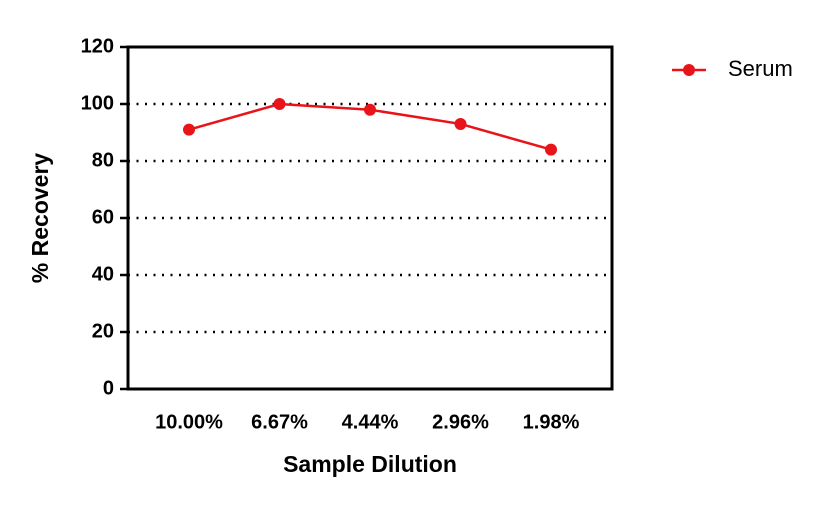 The height and width of the screenshot is (512, 836). Describe the element at coordinates (689, 70) in the screenshot. I see `legend-marker` at that location.